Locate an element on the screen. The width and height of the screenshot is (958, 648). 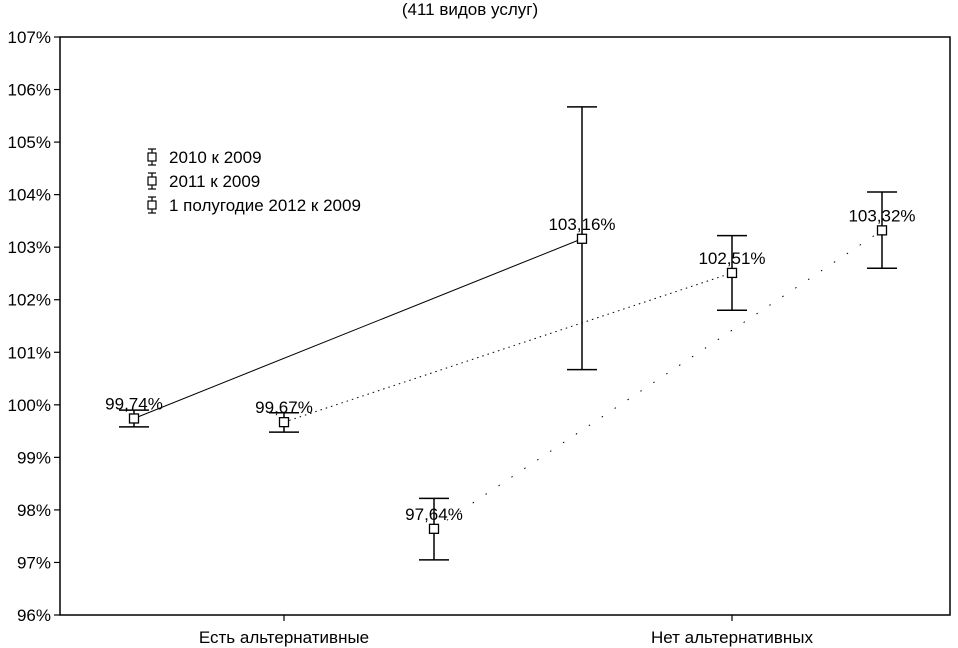
y-tick-label: 101% is located at coordinates (29, 352).